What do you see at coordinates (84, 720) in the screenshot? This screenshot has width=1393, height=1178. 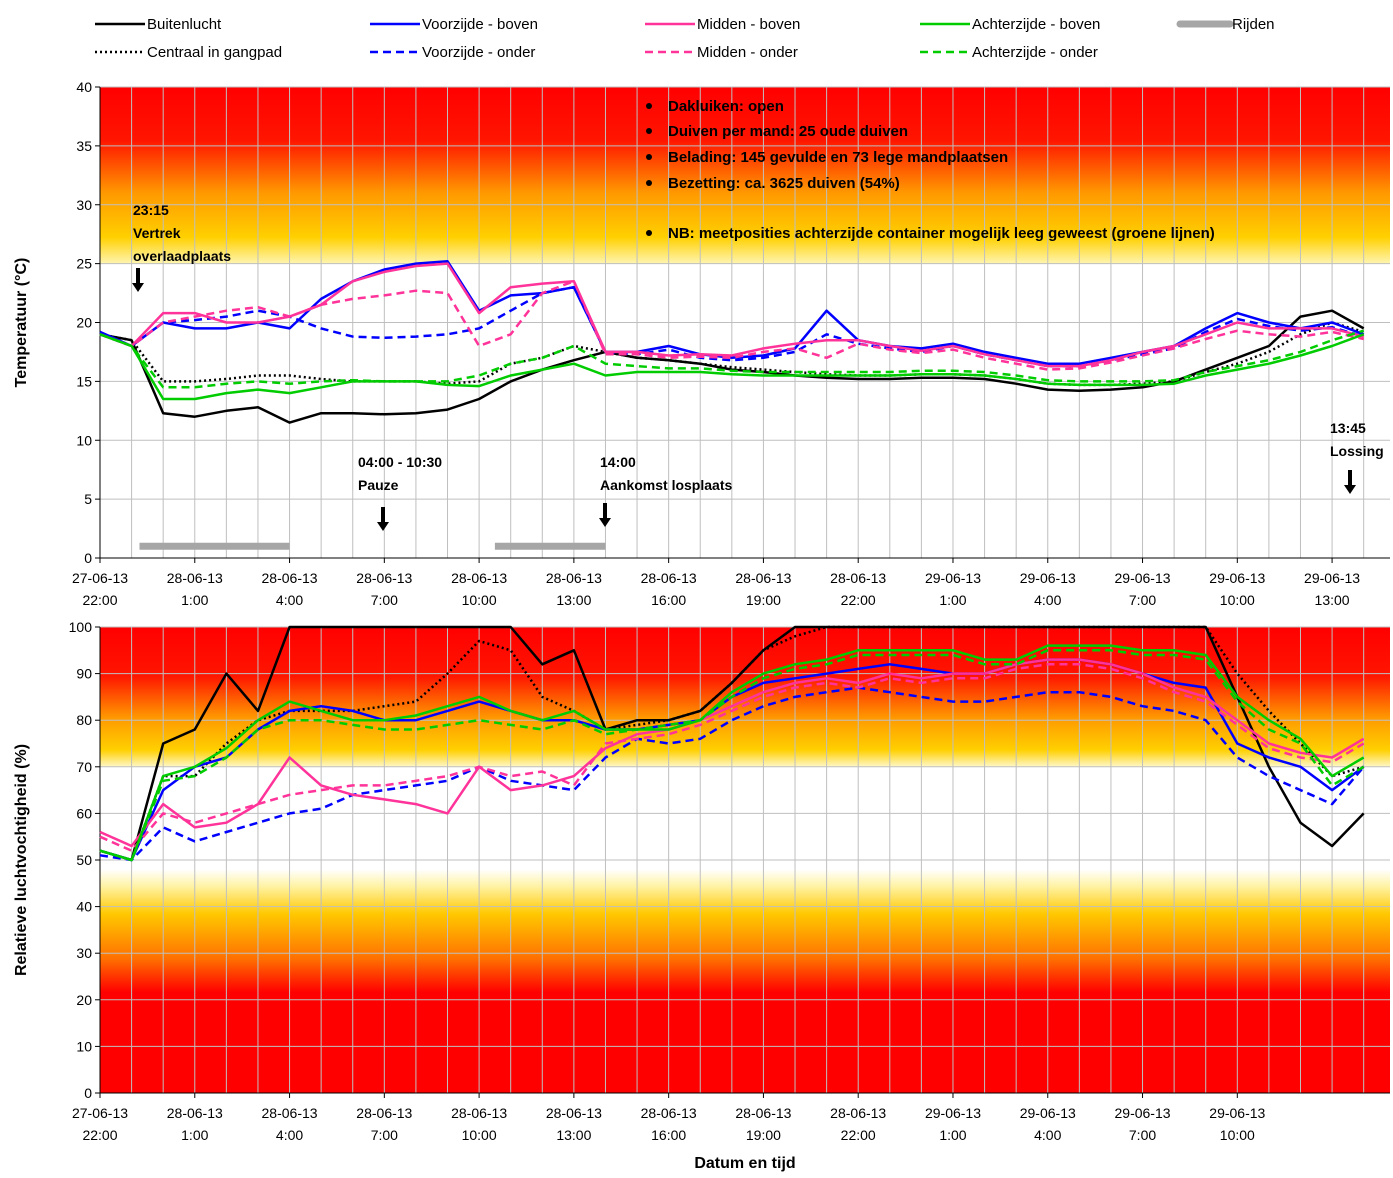 I see `y-tick-label: 80` at bounding box center [84, 720].